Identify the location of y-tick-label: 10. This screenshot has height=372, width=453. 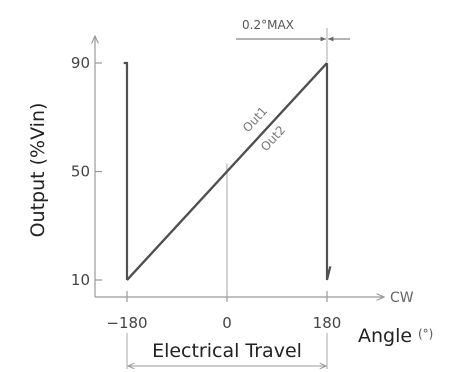
(80, 280).